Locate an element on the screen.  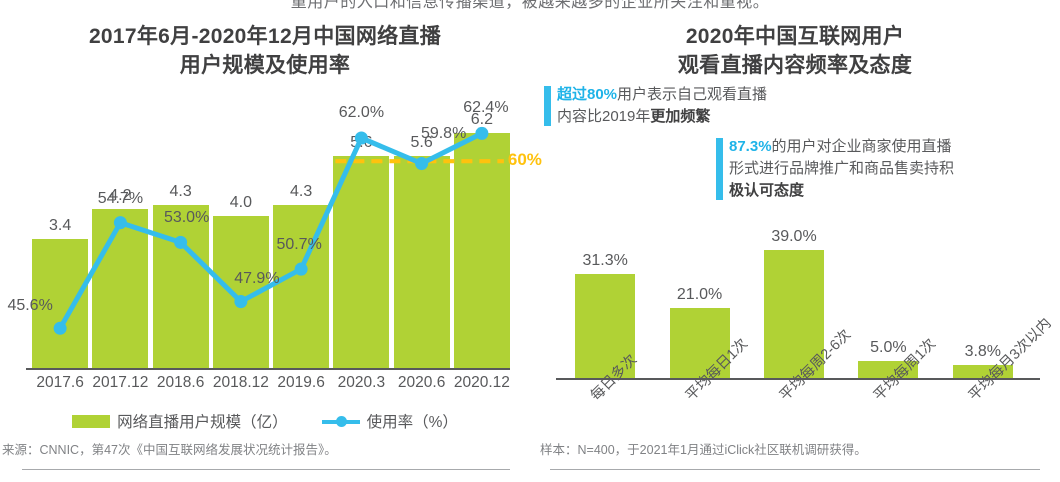
bar-value-label: 31.3% is located at coordinates (605, 260).